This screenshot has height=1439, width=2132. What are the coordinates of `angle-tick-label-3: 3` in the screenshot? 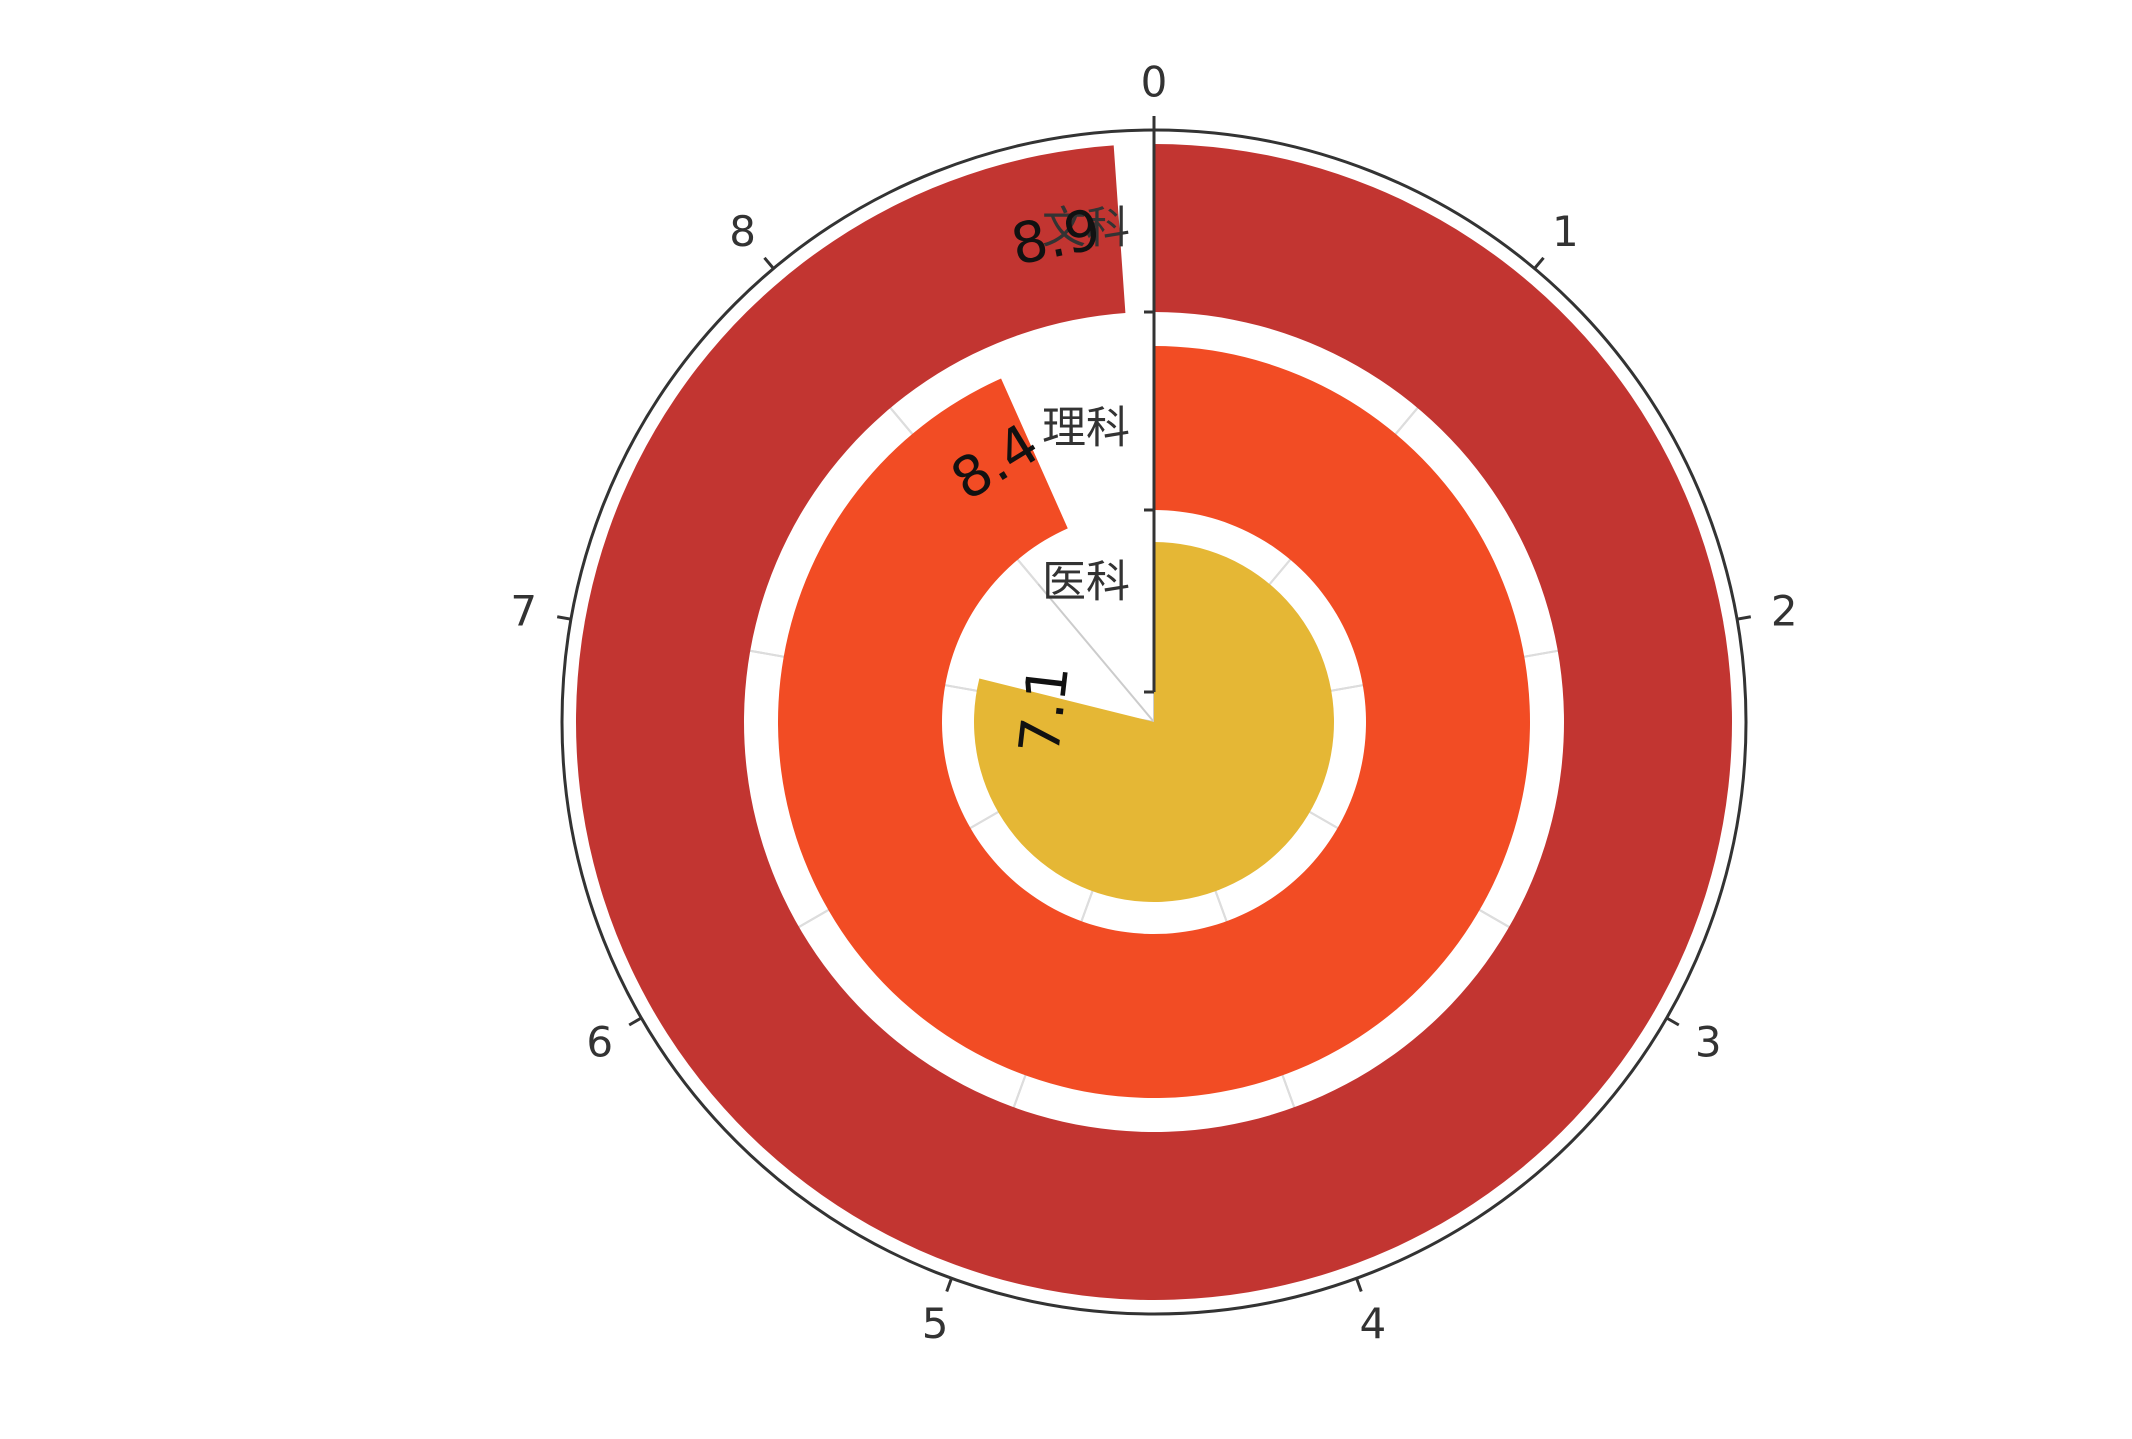 It's located at (1708, 1042).